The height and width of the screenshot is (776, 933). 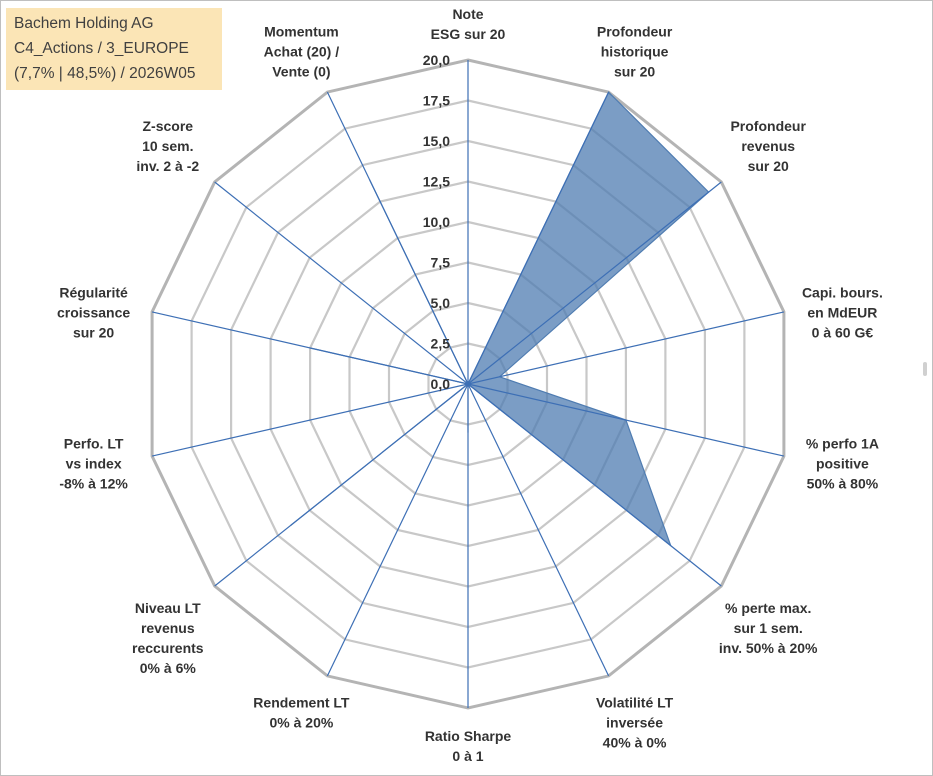 I want to click on axis-label-line: inv. 50% à 20%, so click(x=768, y=648).